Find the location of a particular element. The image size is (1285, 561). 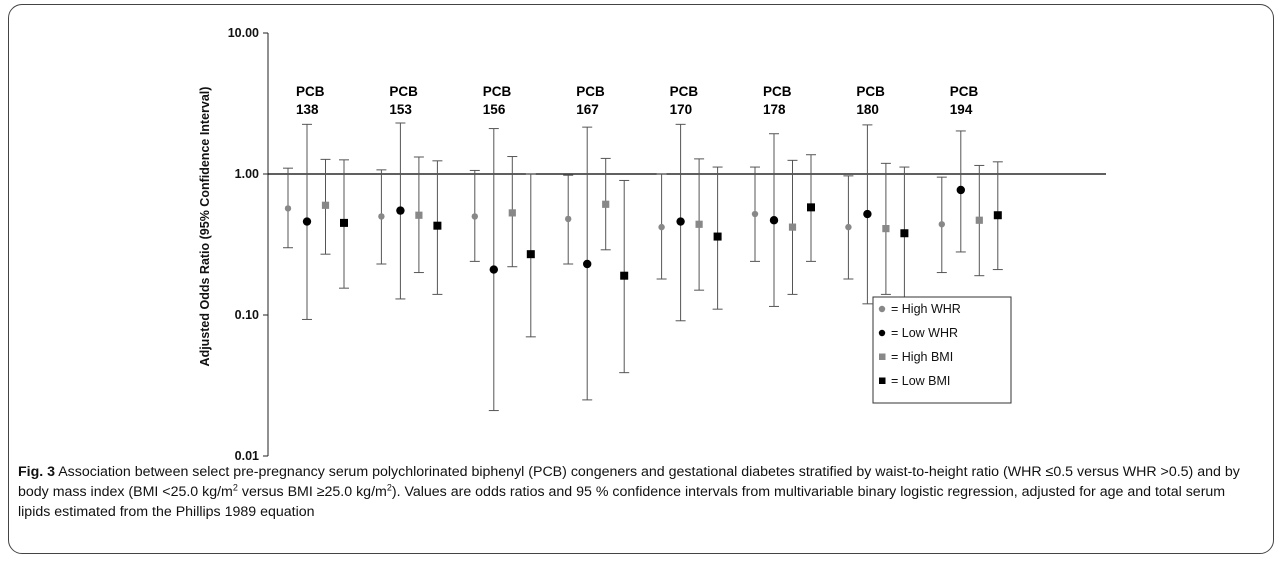

category-label-line2: 178 is located at coordinates (774, 109).